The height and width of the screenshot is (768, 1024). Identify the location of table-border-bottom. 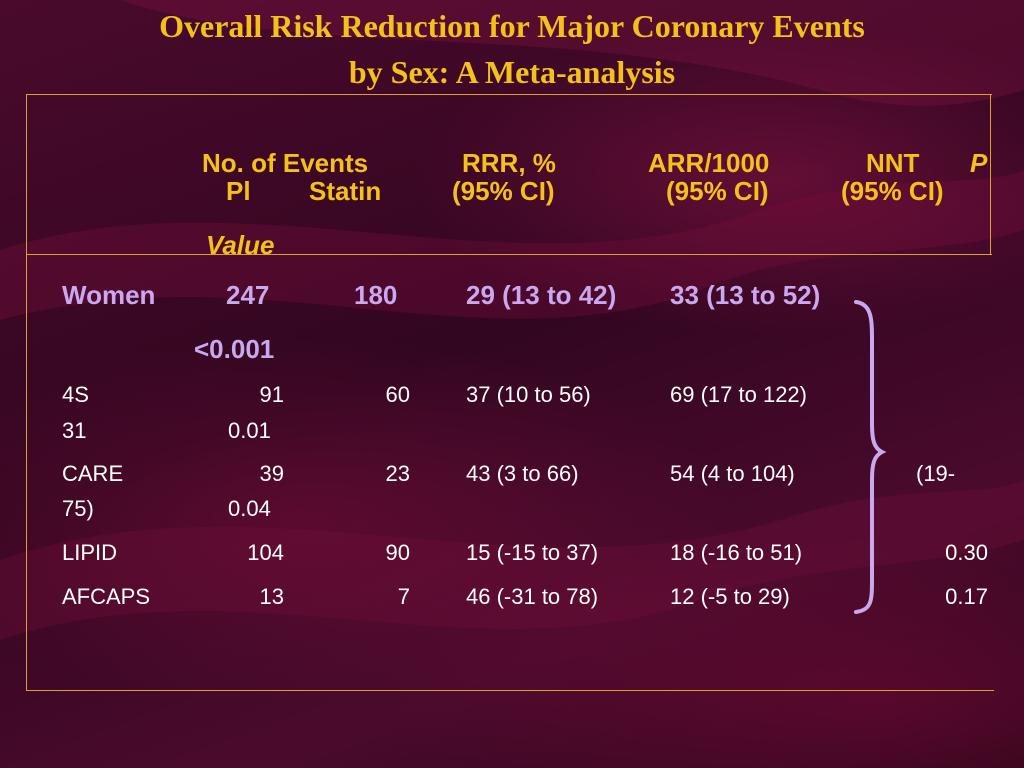
(510, 690).